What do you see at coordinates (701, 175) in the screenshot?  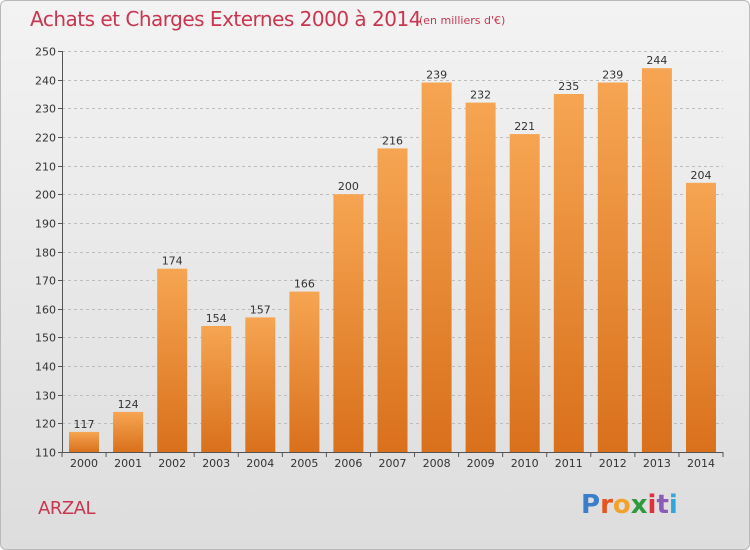 I see `value-label-2014: 204` at bounding box center [701, 175].